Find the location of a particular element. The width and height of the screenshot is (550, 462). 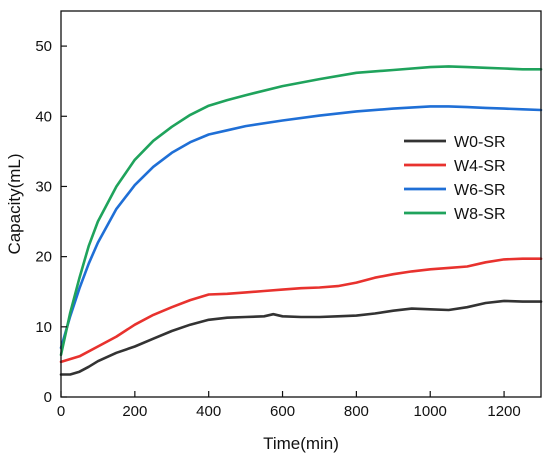

legend-label: W4-SR is located at coordinates (480, 166).